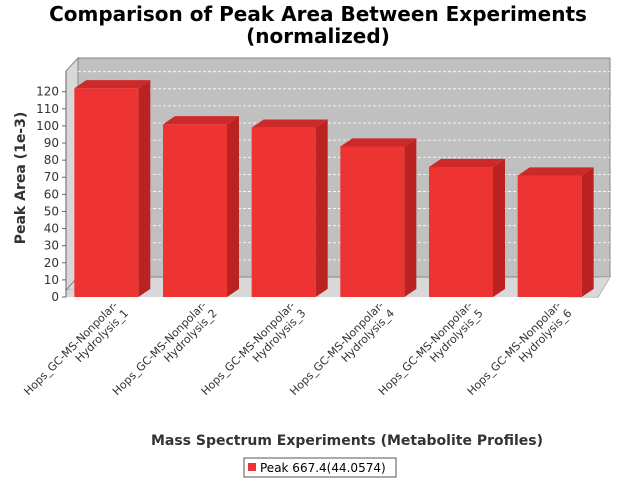 Image resolution: width=640 pixels, height=480 pixels. What do you see at coordinates (51, 229) in the screenshot?
I see `y-tick-label: 40` at bounding box center [51, 229].